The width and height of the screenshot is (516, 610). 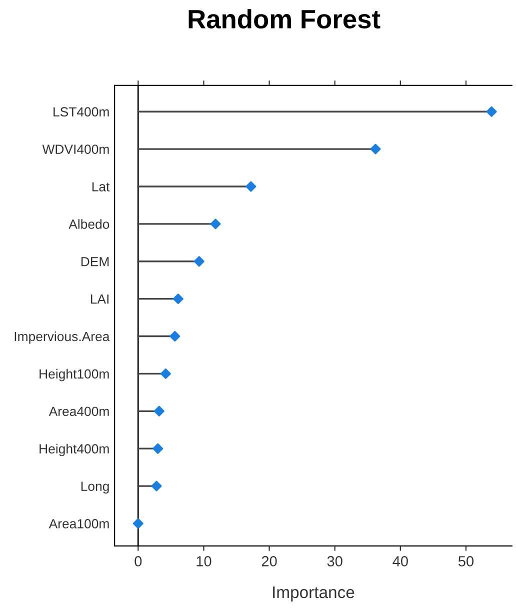 What do you see at coordinates (334, 561) in the screenshot?
I see `x-tick-label: 30` at bounding box center [334, 561].